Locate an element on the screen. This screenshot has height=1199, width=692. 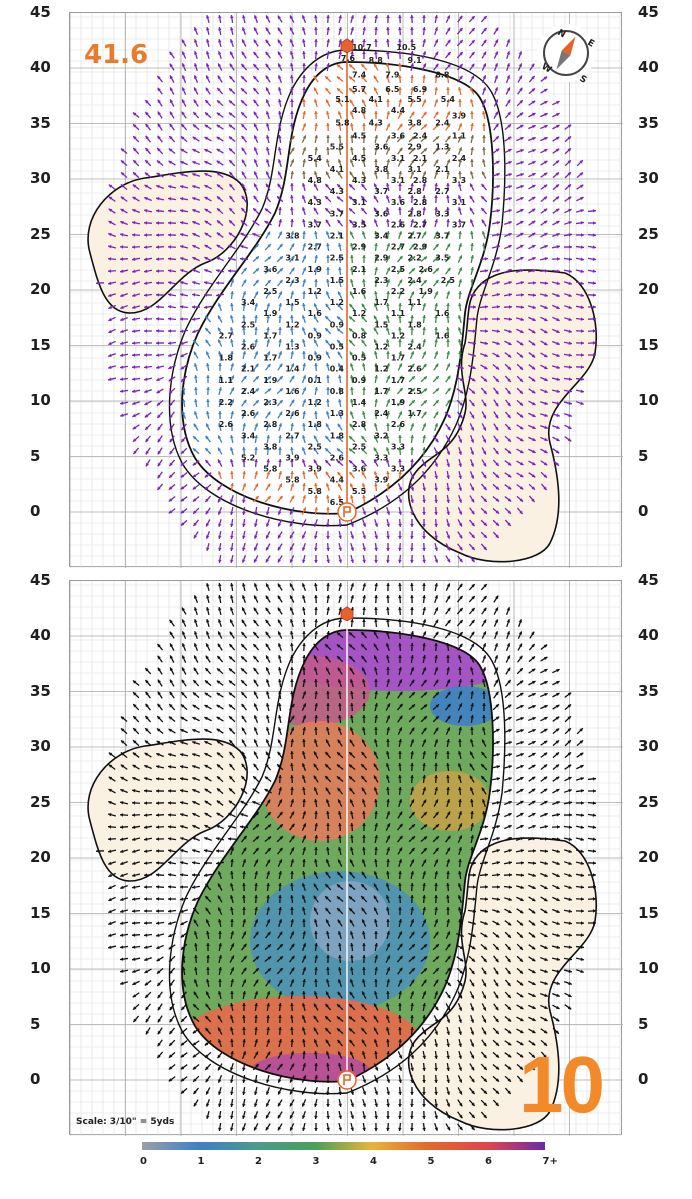
slope-value-label: 2.2 is located at coordinates (398, 291).